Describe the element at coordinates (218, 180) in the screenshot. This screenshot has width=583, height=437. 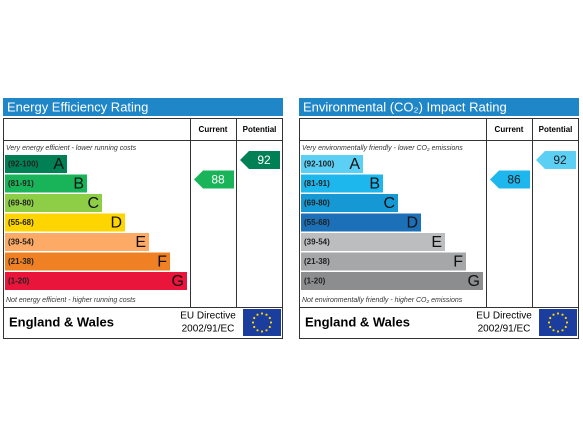
I see `current-rating: 88` at that location.